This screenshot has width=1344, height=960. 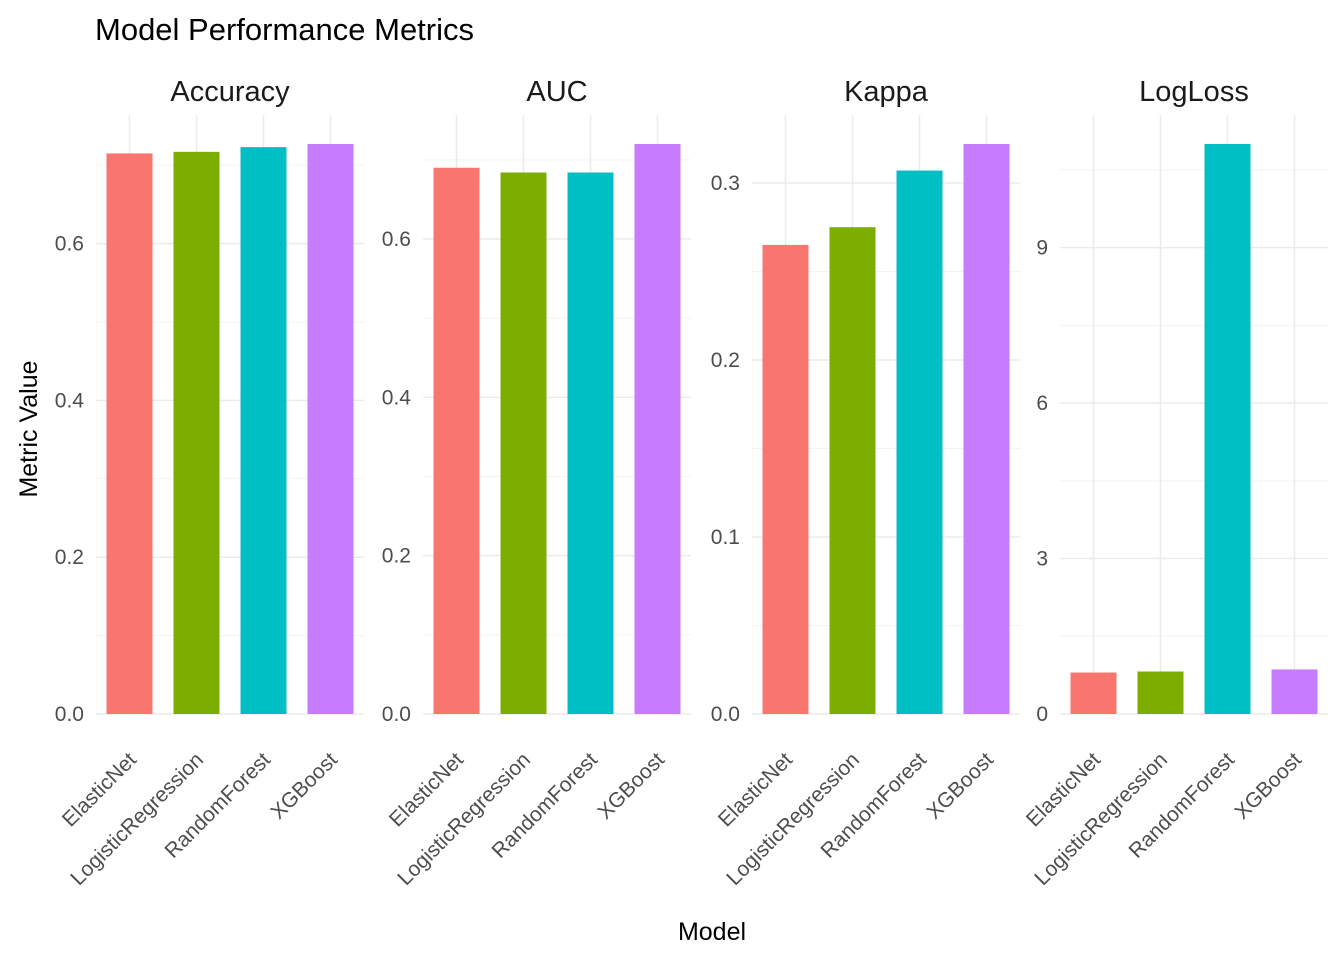 I want to click on facet-strip-label: LogLoss, so click(x=1194, y=92).